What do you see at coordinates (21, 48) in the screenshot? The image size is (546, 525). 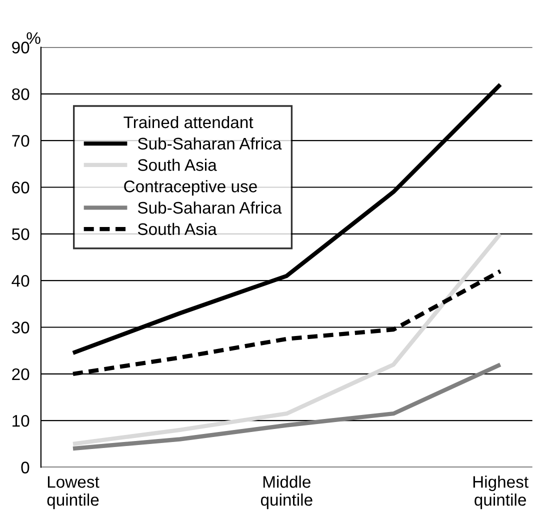 I see `y-tick-label: 90` at bounding box center [21, 48].